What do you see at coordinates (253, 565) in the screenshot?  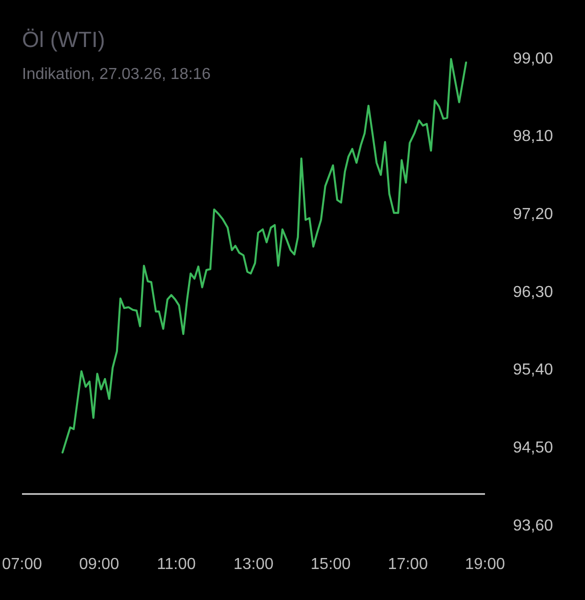 I see `x-tick-label: 13:00` at bounding box center [253, 565].